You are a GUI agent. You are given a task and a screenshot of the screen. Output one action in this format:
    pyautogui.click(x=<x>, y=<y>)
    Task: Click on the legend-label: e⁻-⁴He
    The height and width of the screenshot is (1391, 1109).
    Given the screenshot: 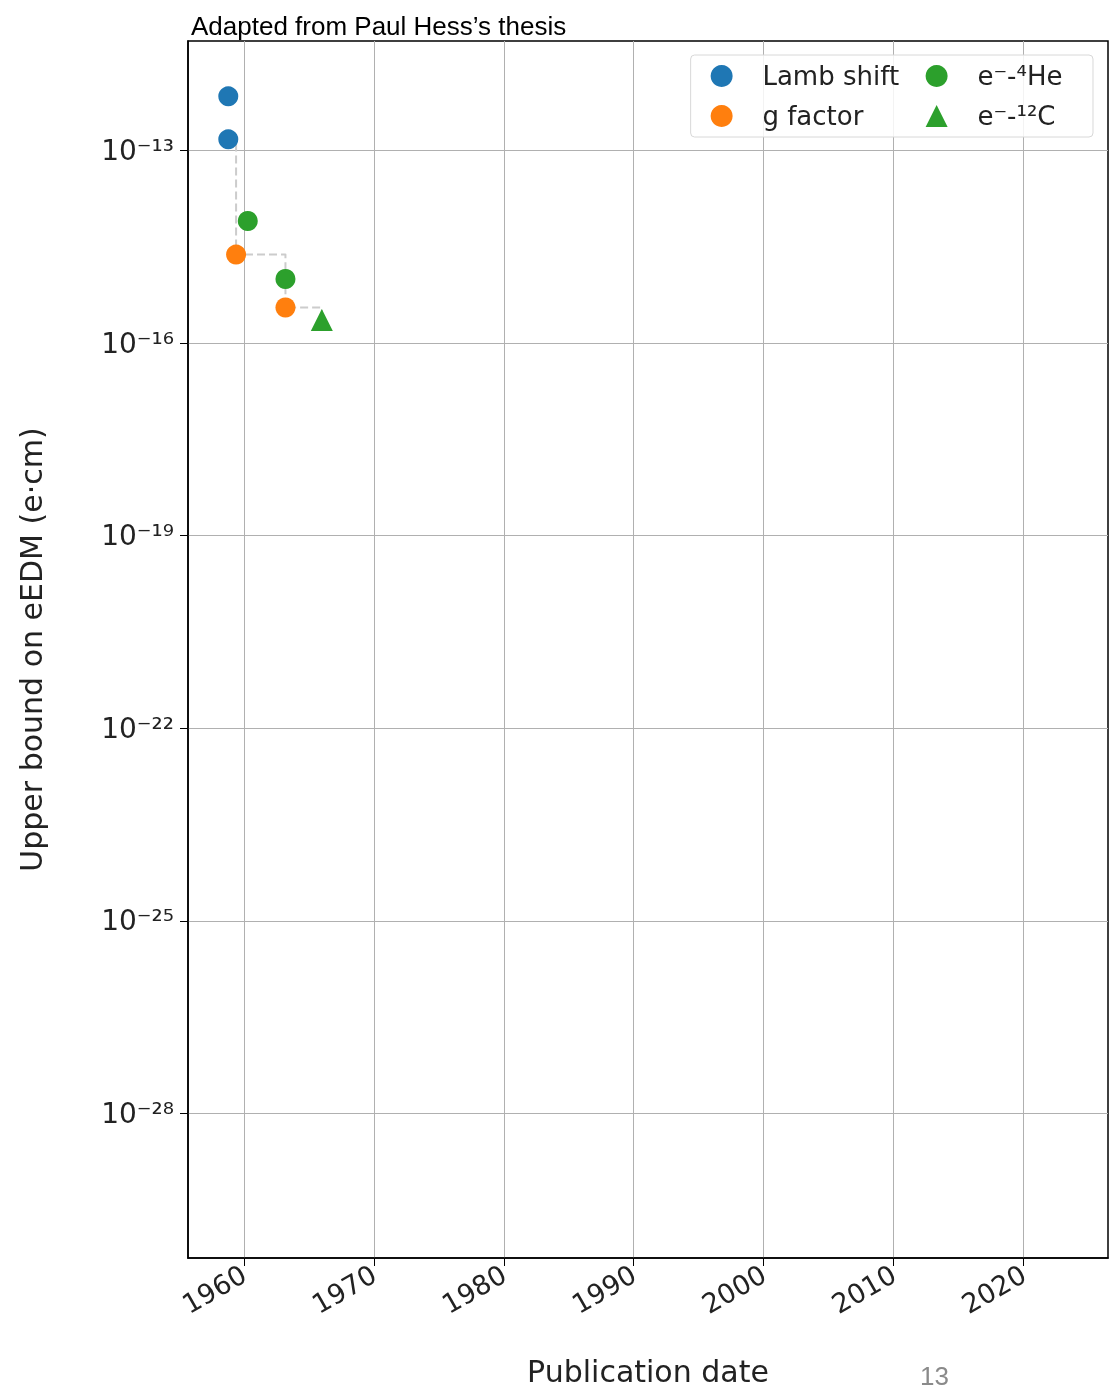 What is the action you would take?
    pyautogui.click(x=1016, y=76)
    